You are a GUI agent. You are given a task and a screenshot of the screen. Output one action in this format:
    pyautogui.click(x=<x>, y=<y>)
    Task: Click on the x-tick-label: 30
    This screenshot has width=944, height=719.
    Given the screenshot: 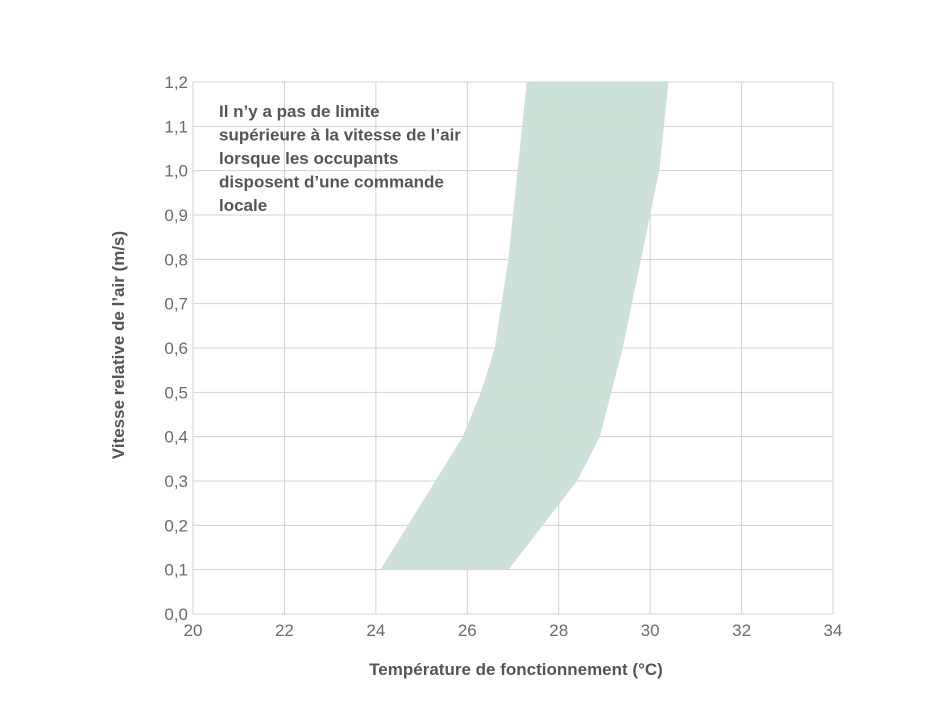 What is the action you would take?
    pyautogui.click(x=650, y=630)
    